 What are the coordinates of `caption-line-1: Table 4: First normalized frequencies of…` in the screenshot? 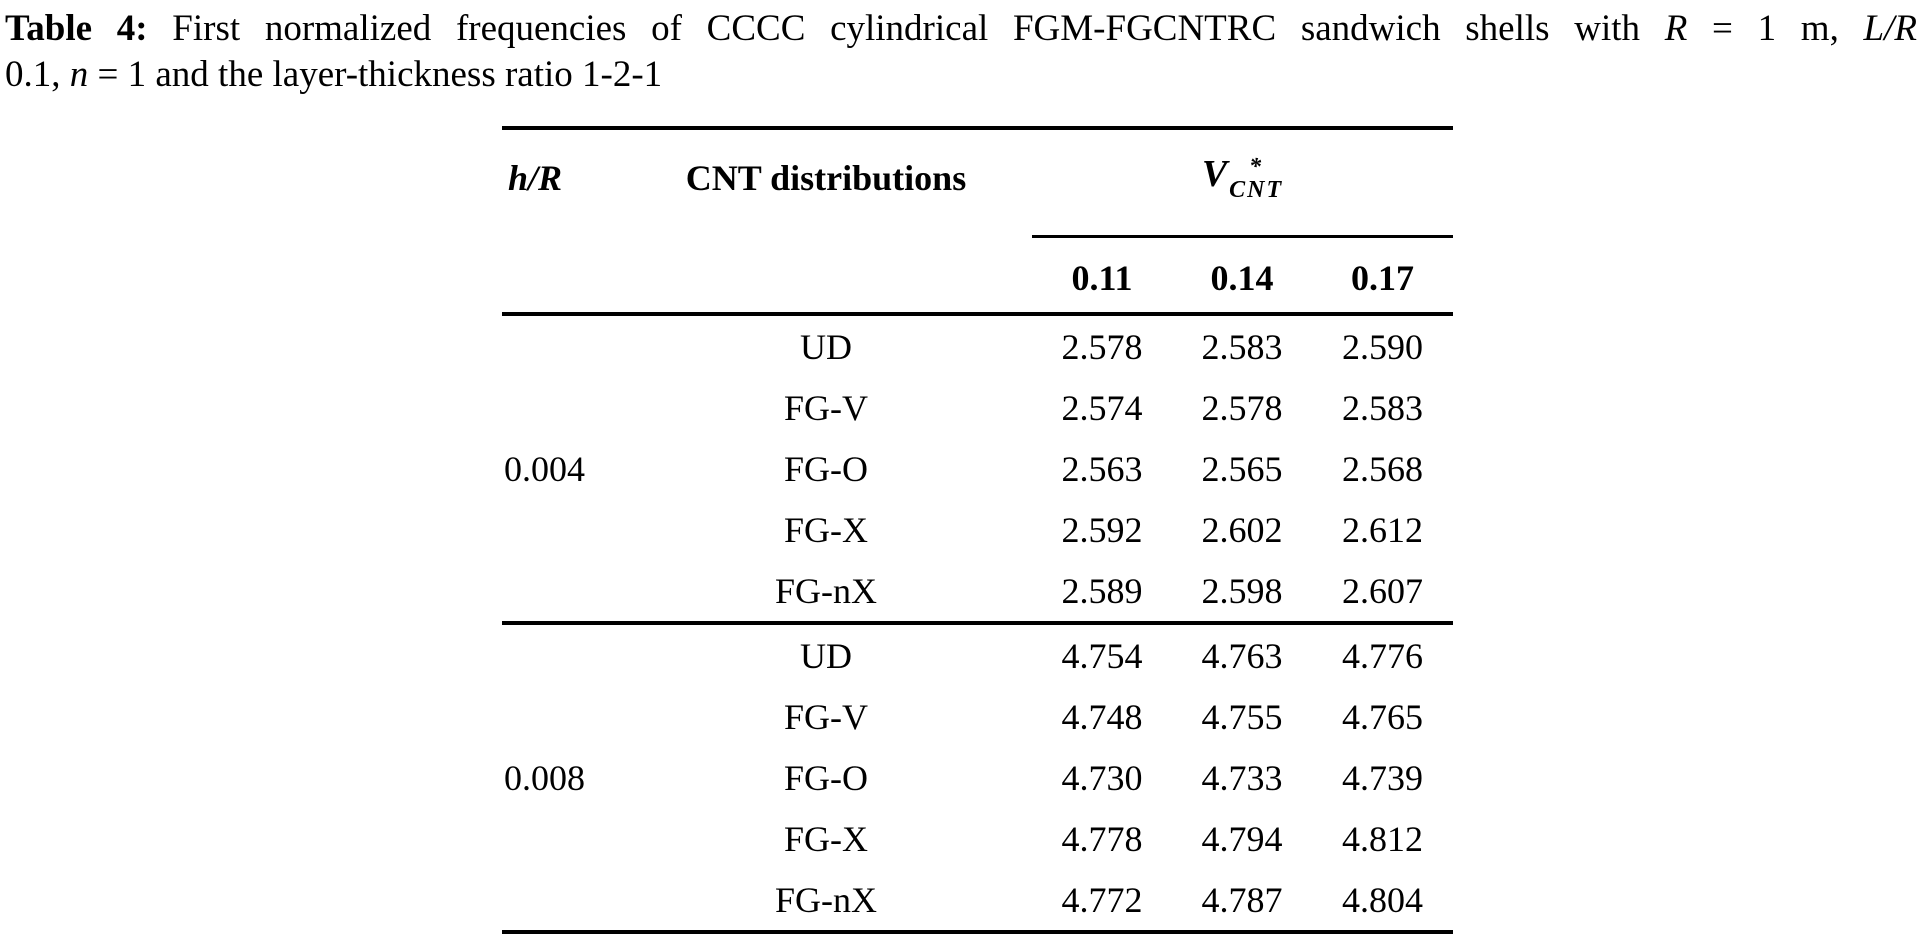 It's located at (961, 29).